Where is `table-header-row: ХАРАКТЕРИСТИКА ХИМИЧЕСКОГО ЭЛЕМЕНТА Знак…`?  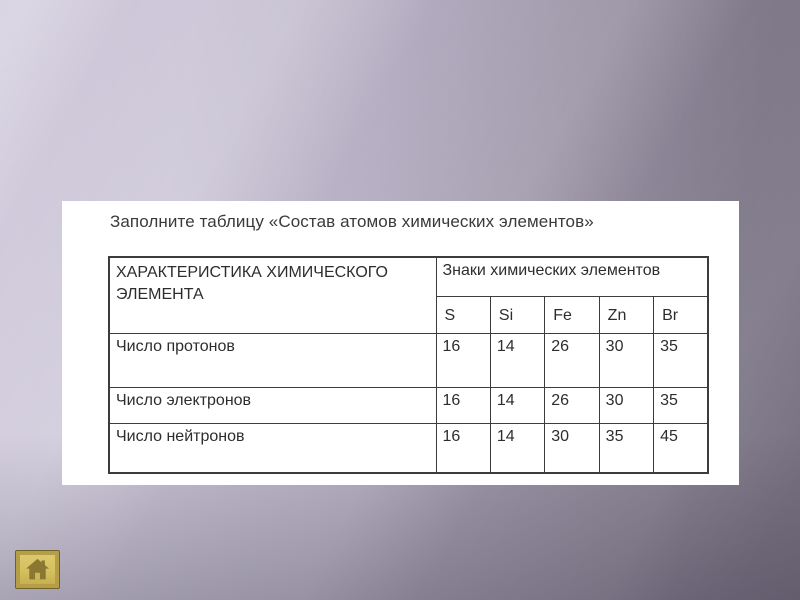 table-header-row: ХАРАКТЕРИСТИКА ХИМИЧЕСКОГО ЭЛЕМЕНТА Знак… is located at coordinates (408, 295).